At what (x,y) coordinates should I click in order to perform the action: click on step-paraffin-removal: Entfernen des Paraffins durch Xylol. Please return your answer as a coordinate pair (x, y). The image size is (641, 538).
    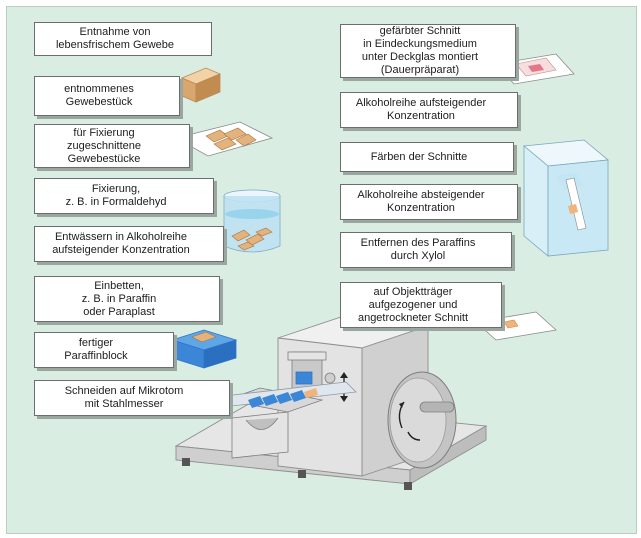
    Looking at the image, I should click on (426, 250).